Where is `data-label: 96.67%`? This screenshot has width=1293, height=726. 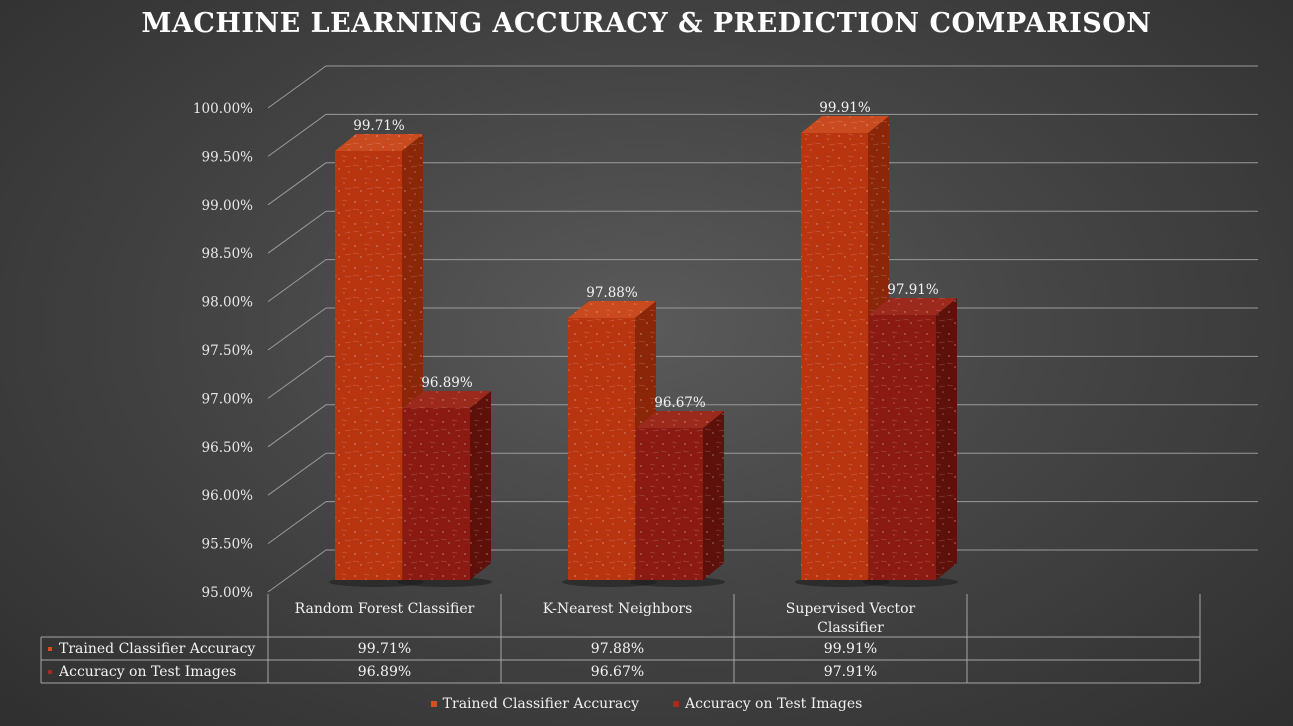 data-label: 96.67% is located at coordinates (680, 403).